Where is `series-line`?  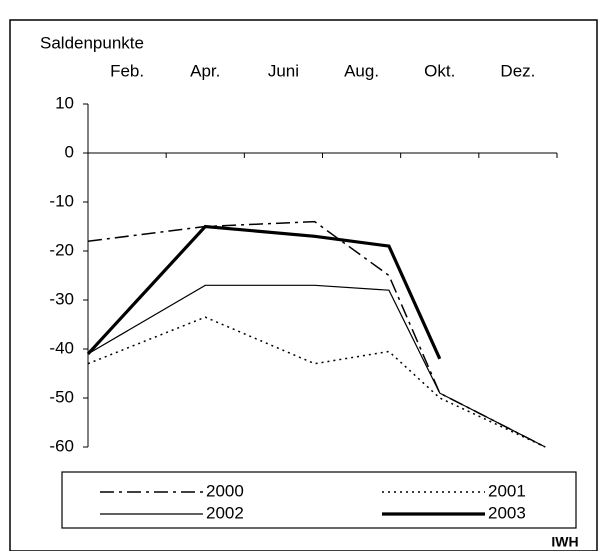 series-line is located at coordinates (264, 292).